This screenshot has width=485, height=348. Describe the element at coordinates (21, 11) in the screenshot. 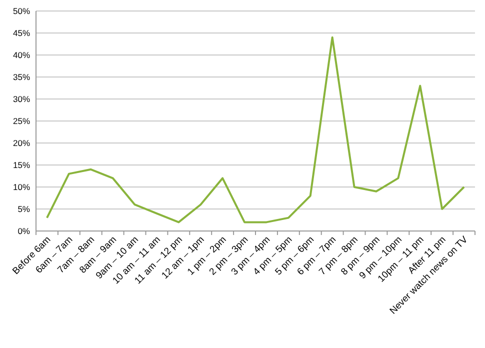

I see `y-tick-label: 50%` at that location.